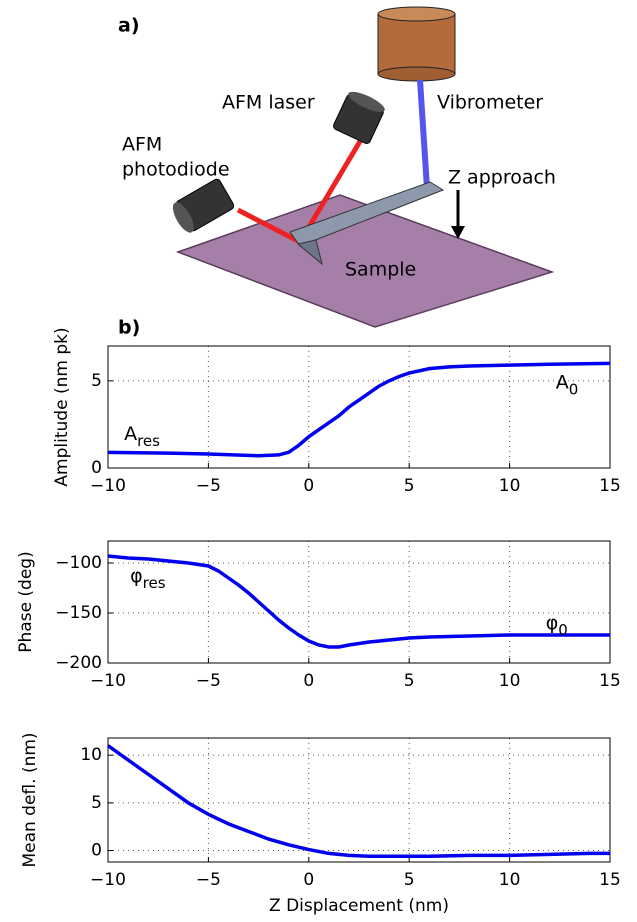 The image size is (637, 922). Describe the element at coordinates (309, 252) in the screenshot. I see `cantilever-tip` at that location.